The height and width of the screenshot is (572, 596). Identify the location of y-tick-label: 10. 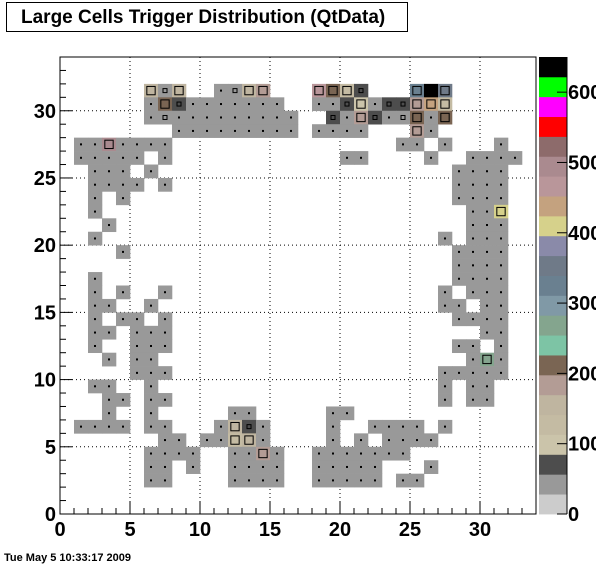
(45, 381).